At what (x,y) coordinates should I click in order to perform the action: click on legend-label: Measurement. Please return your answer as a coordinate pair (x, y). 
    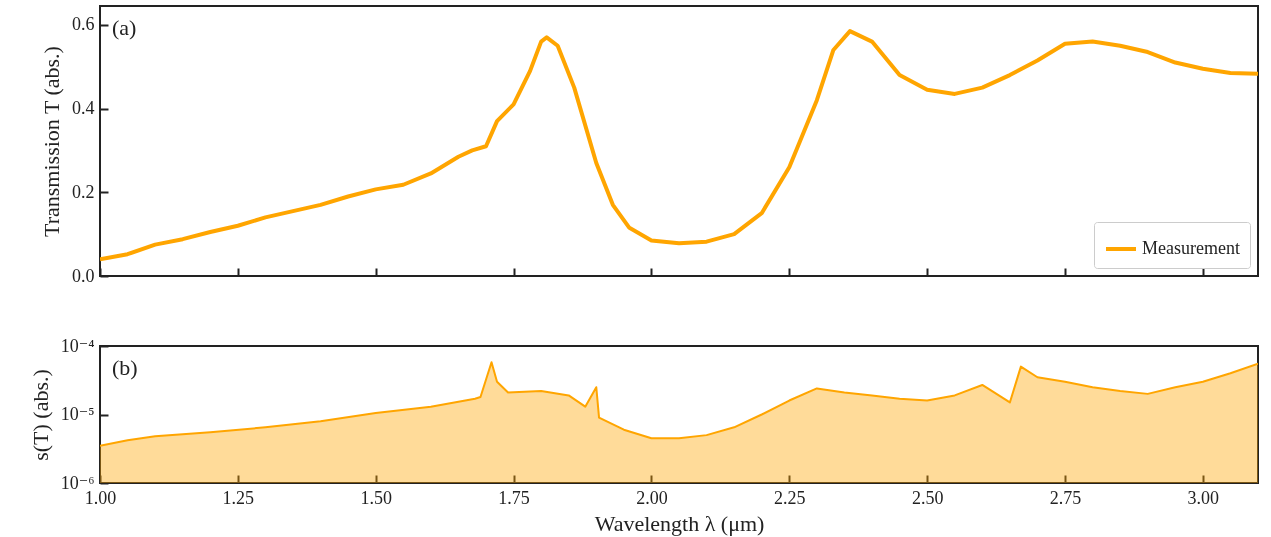
    Looking at the image, I should click on (1191, 248).